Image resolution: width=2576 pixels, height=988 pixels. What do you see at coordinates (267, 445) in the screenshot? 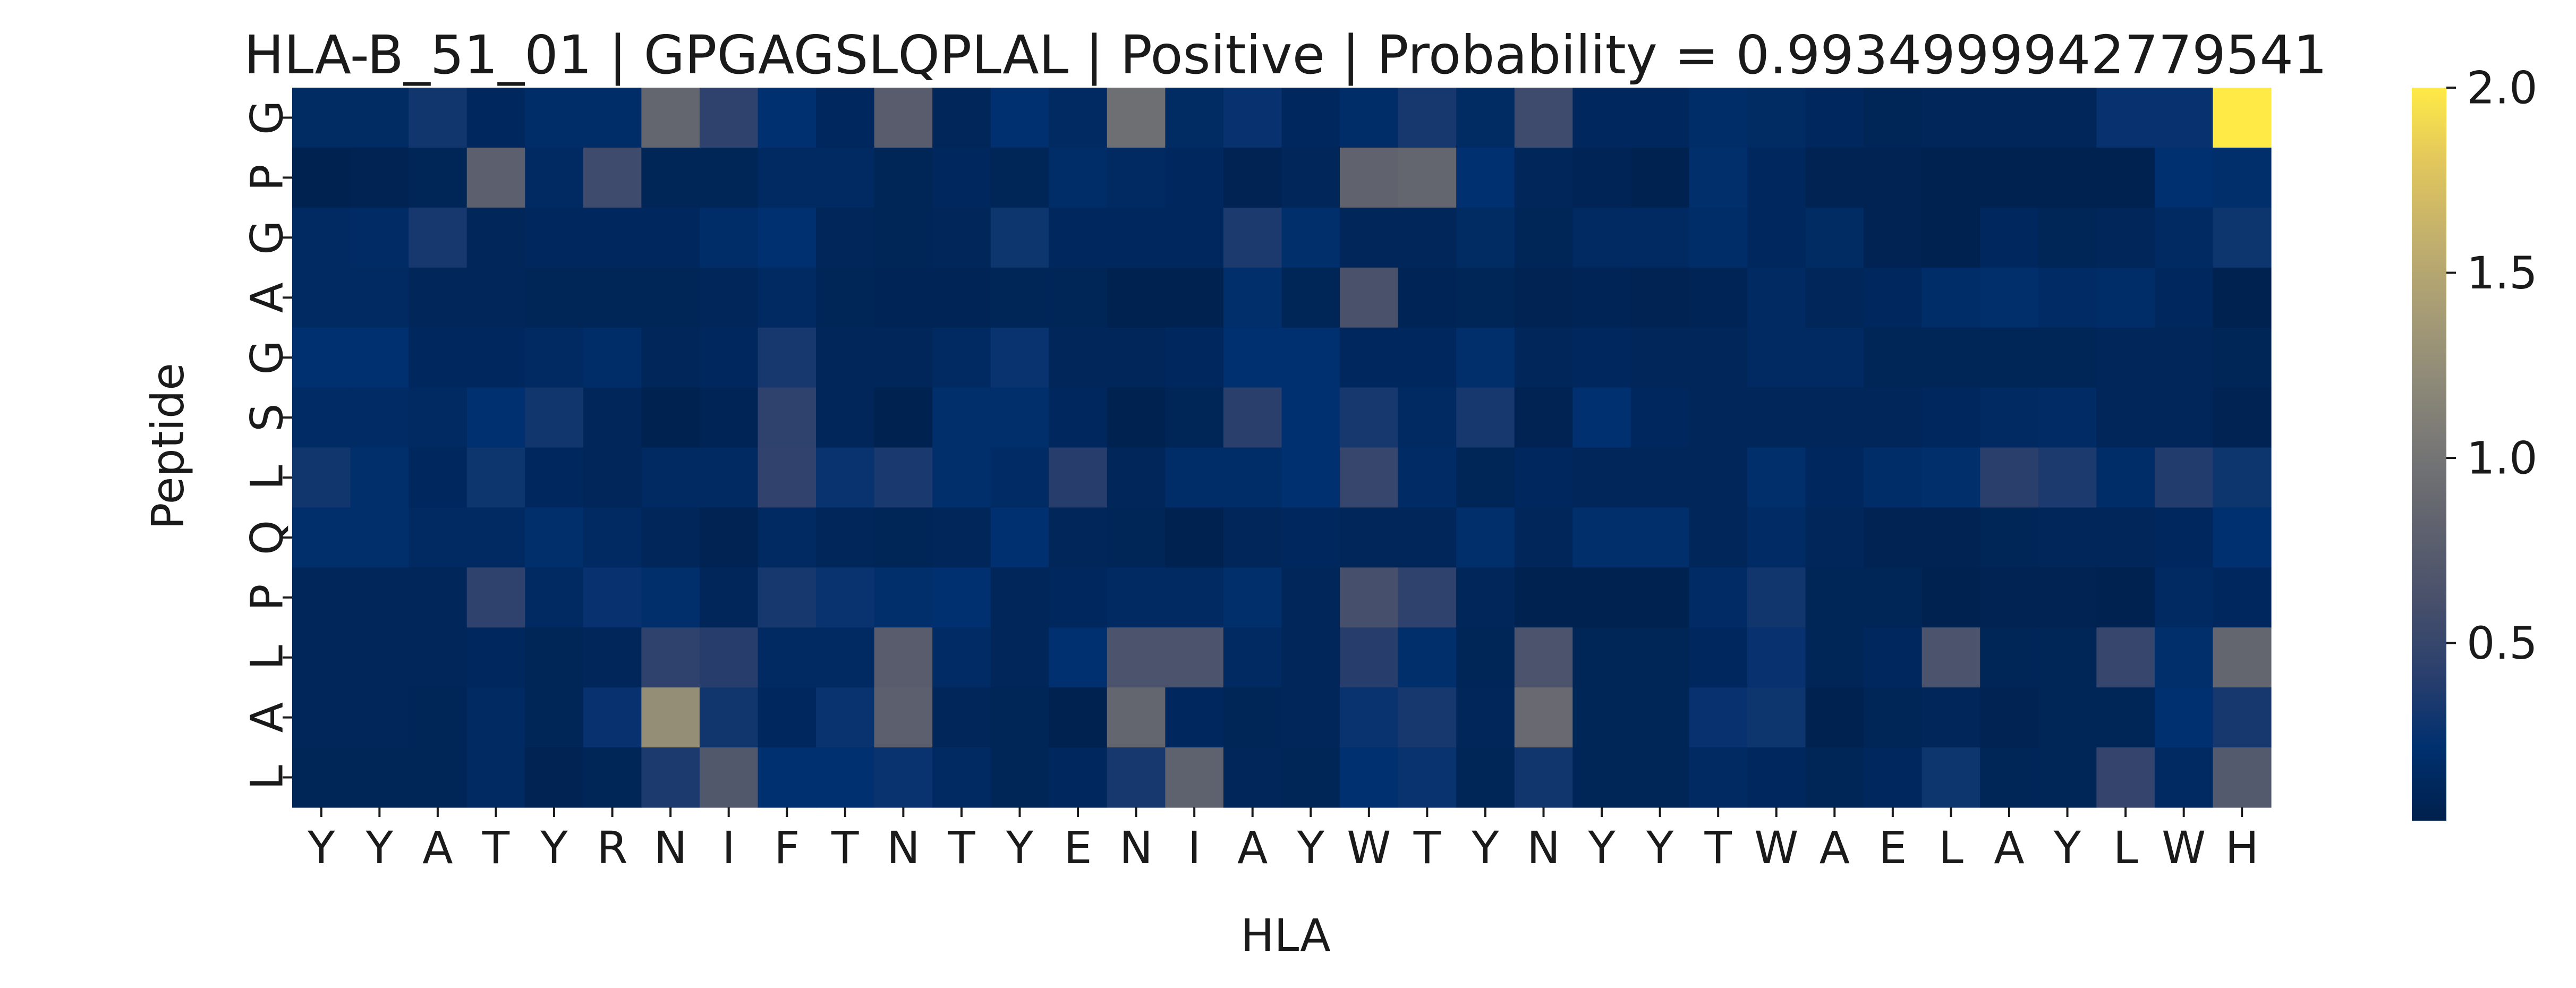
I see `y-tick-labels: GPGAGSLQPLAL` at bounding box center [267, 445].